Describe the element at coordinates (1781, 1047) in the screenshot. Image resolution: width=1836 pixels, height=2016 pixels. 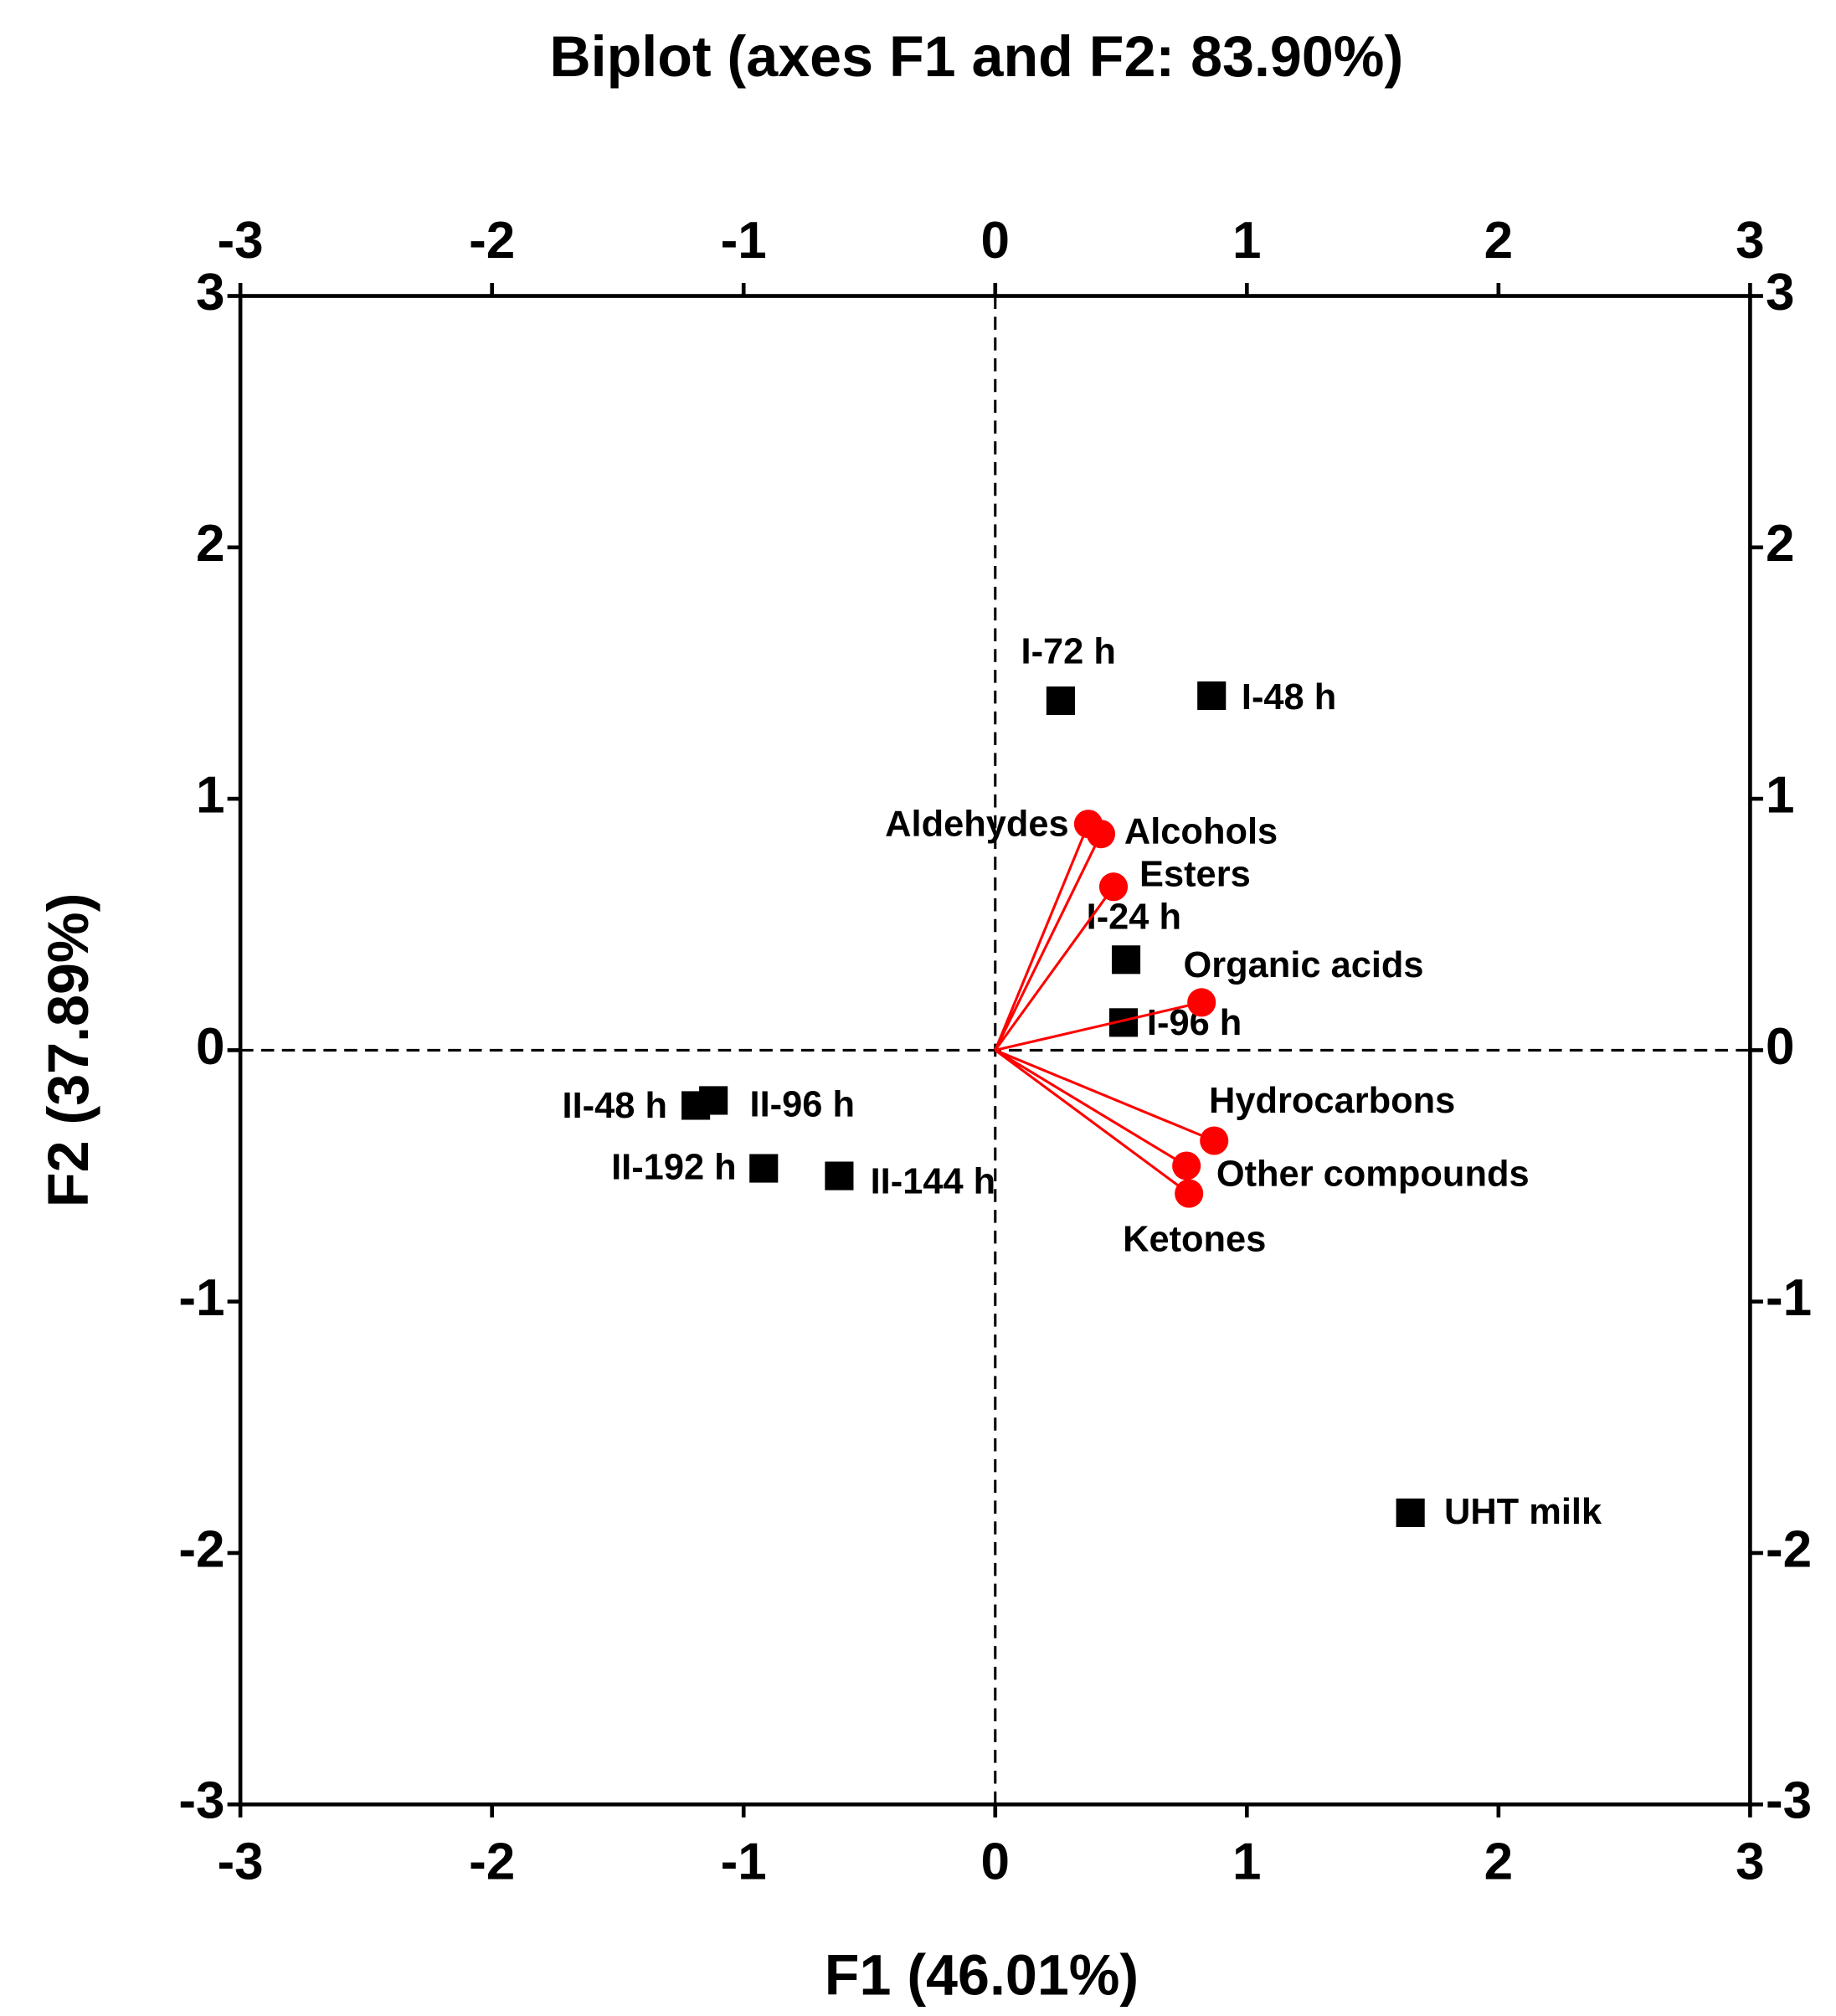
I see `y-tick-label-right: 0` at that location.